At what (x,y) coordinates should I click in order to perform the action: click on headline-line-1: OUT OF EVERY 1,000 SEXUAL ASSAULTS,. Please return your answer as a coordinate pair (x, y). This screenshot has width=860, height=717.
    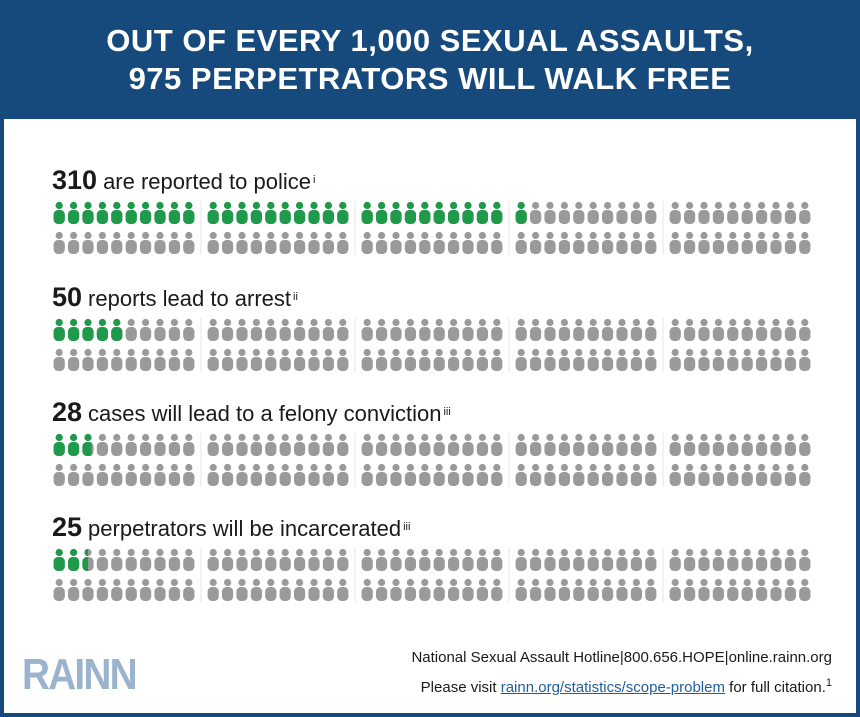
    Looking at the image, I should click on (430, 40).